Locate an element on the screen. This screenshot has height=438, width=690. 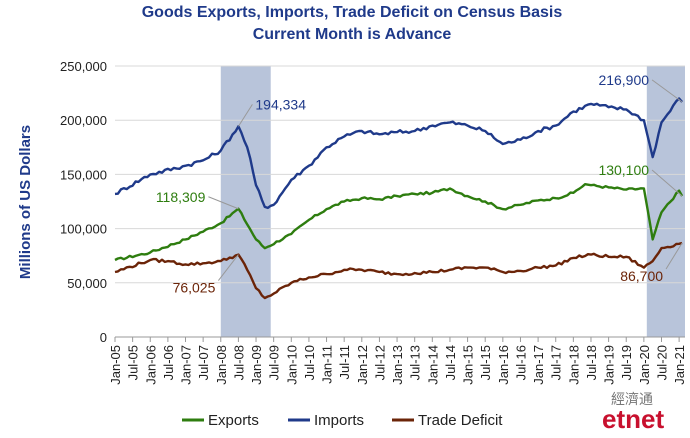
watermark-chinese: 經濟通 is located at coordinates (632, 399).